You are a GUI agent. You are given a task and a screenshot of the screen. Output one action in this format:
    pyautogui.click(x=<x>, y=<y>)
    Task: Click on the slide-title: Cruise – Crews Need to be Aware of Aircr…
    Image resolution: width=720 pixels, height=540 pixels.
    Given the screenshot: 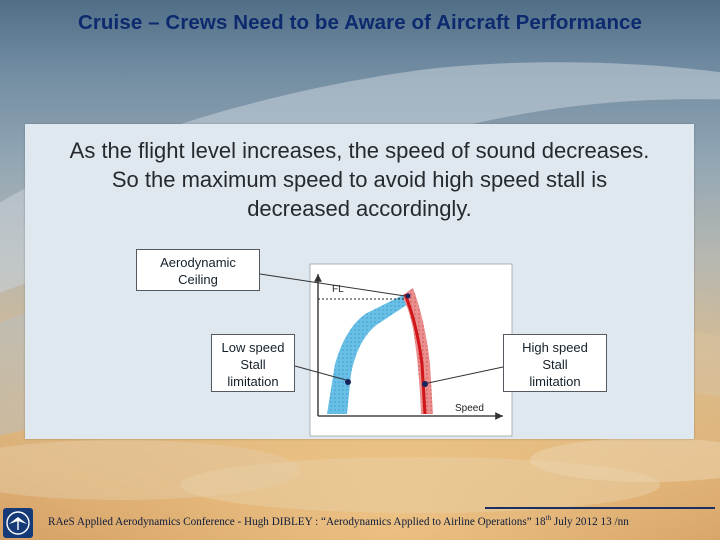 What is the action you would take?
    pyautogui.click(x=360, y=22)
    